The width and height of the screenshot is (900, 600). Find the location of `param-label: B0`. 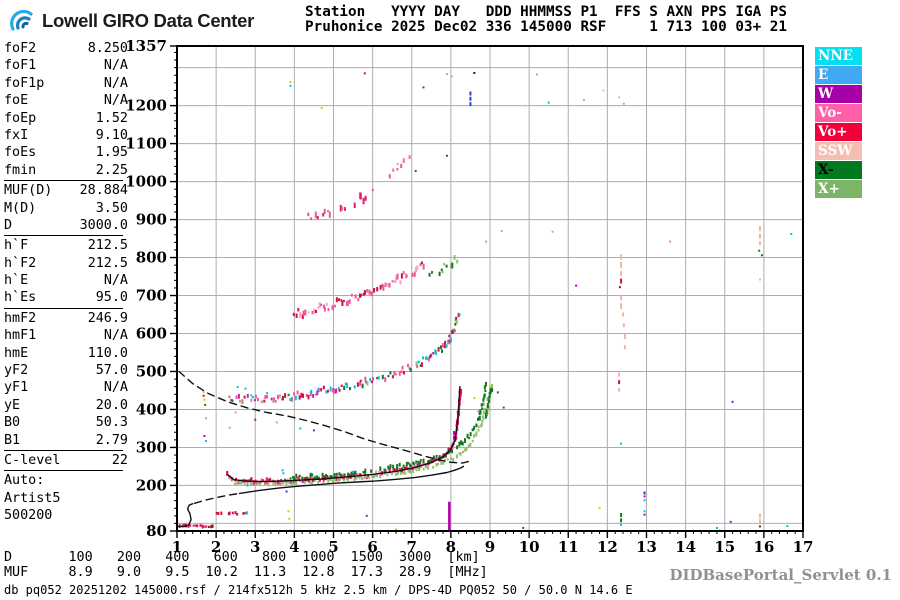

param-label: B0 is located at coordinates (12, 423).